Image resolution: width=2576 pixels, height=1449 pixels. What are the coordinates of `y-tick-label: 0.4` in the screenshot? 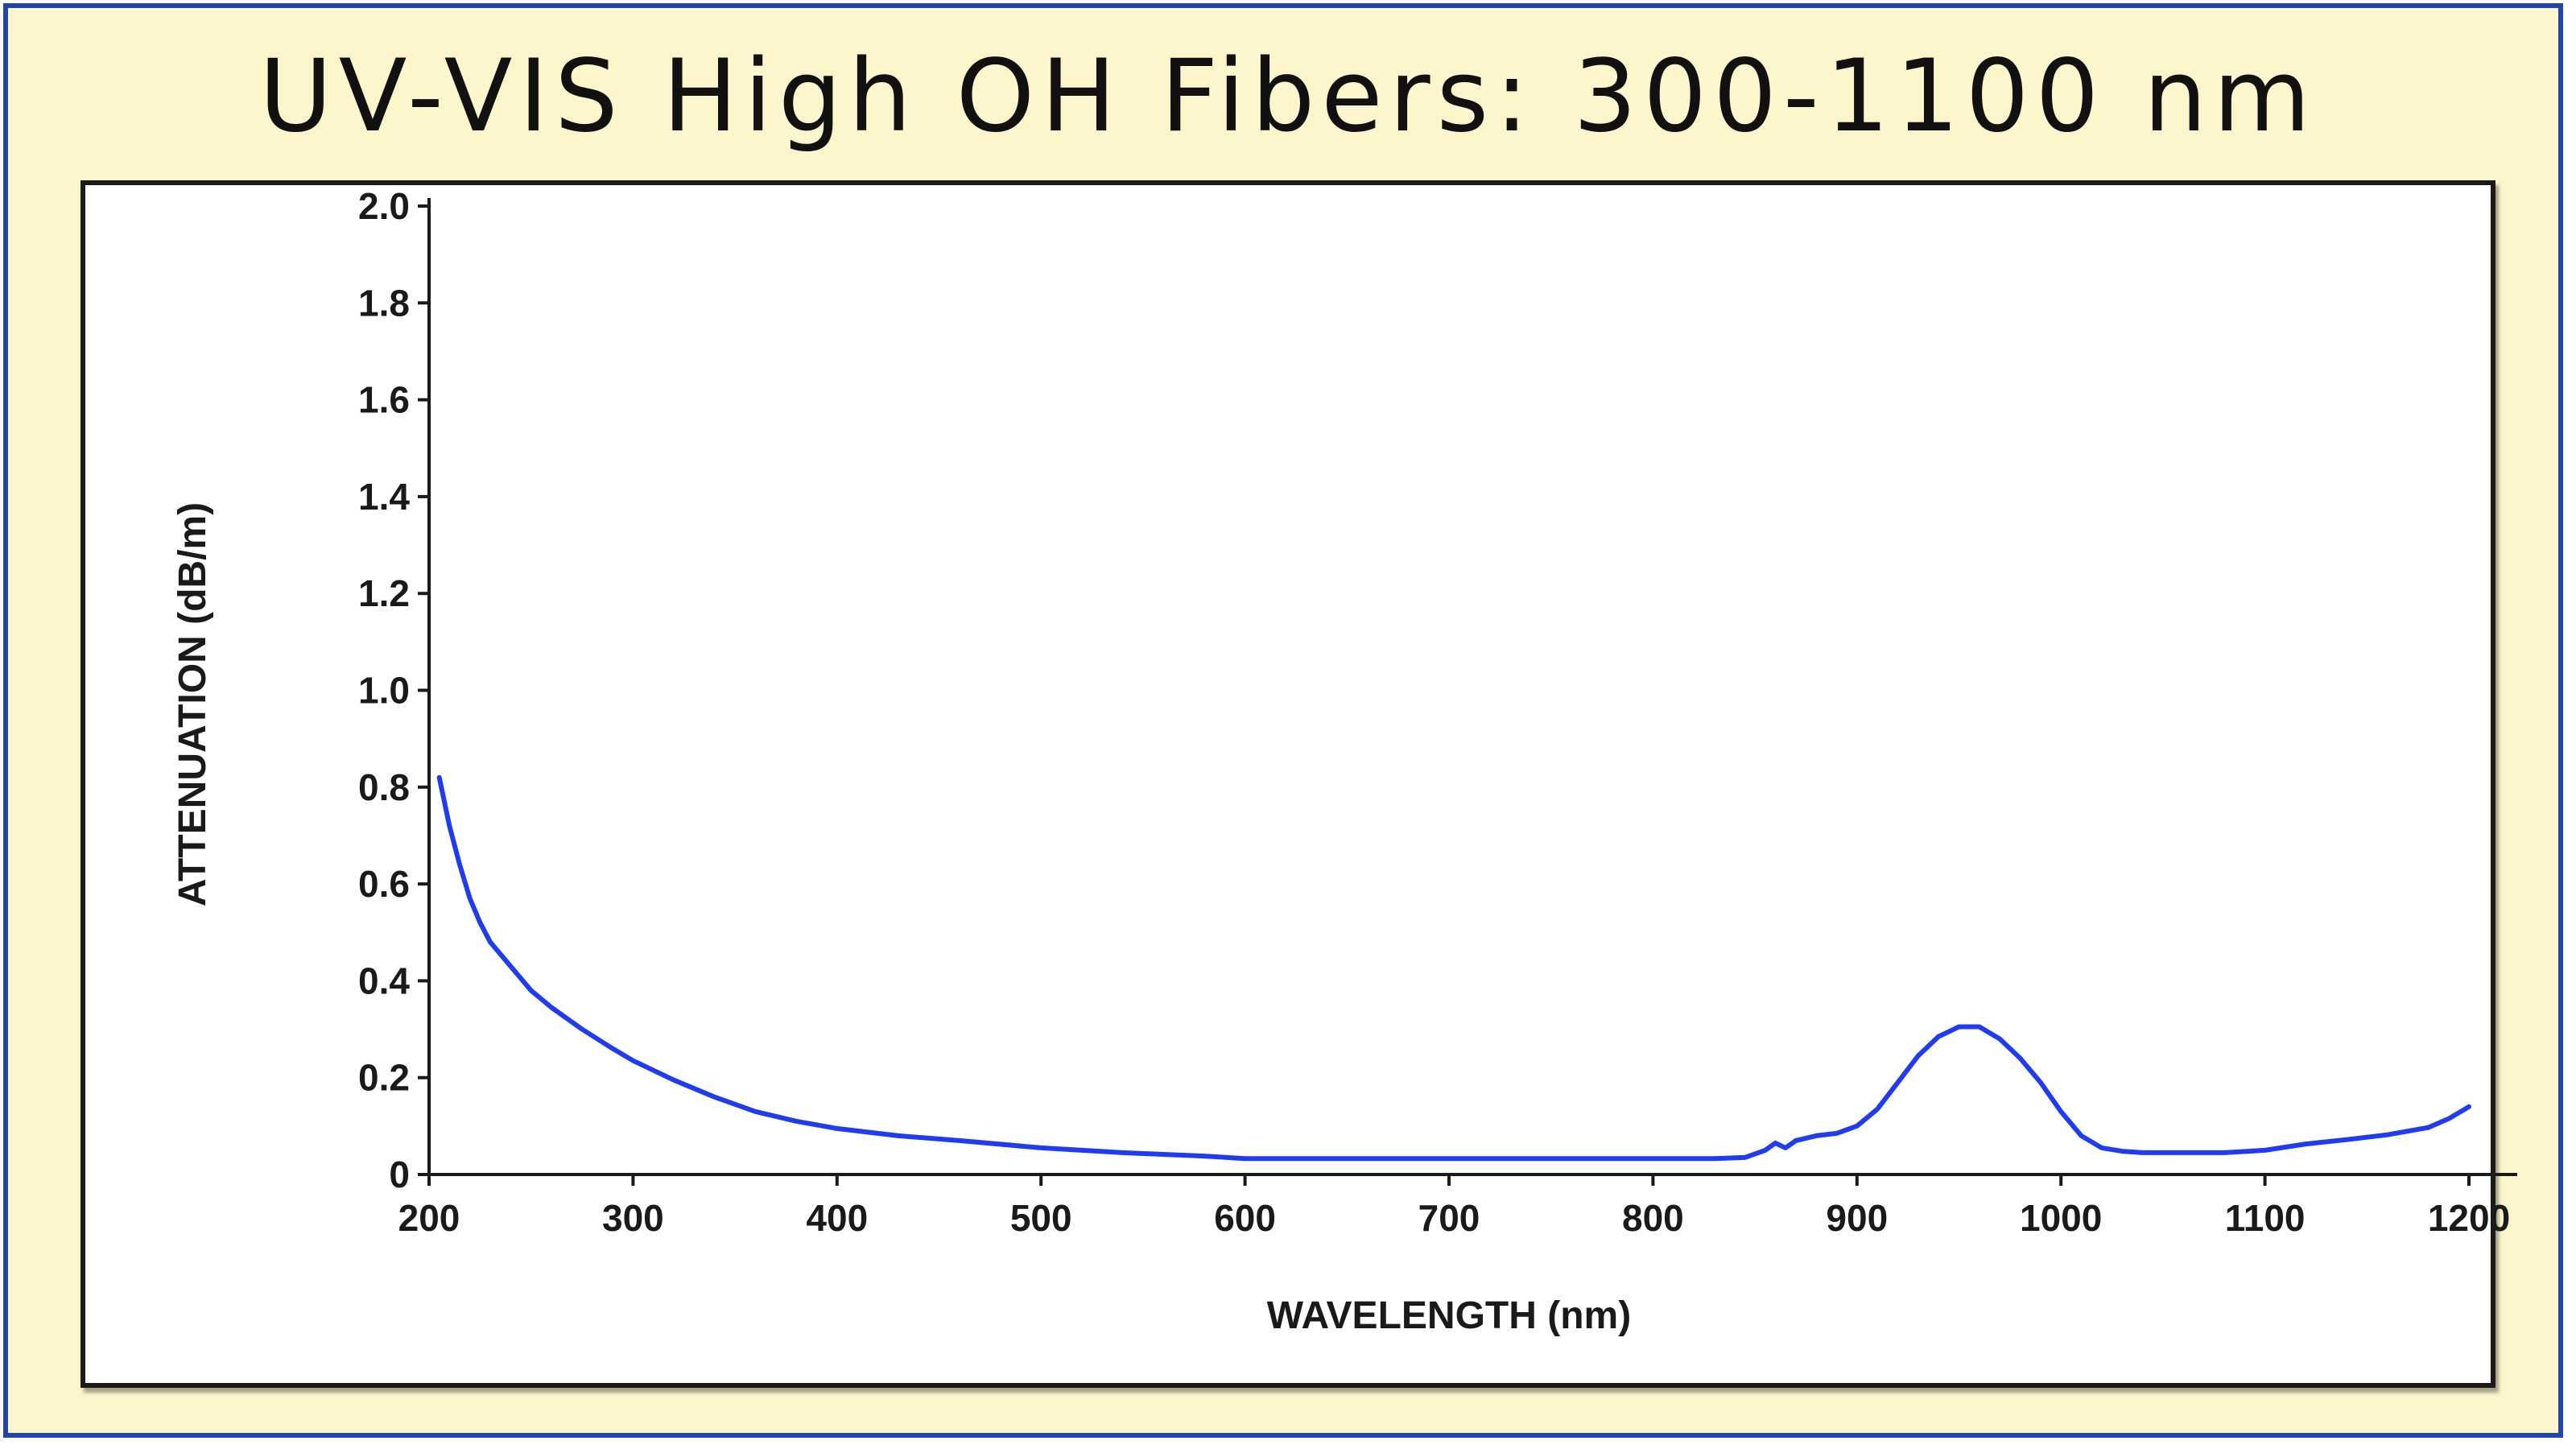 It's located at (384, 980).